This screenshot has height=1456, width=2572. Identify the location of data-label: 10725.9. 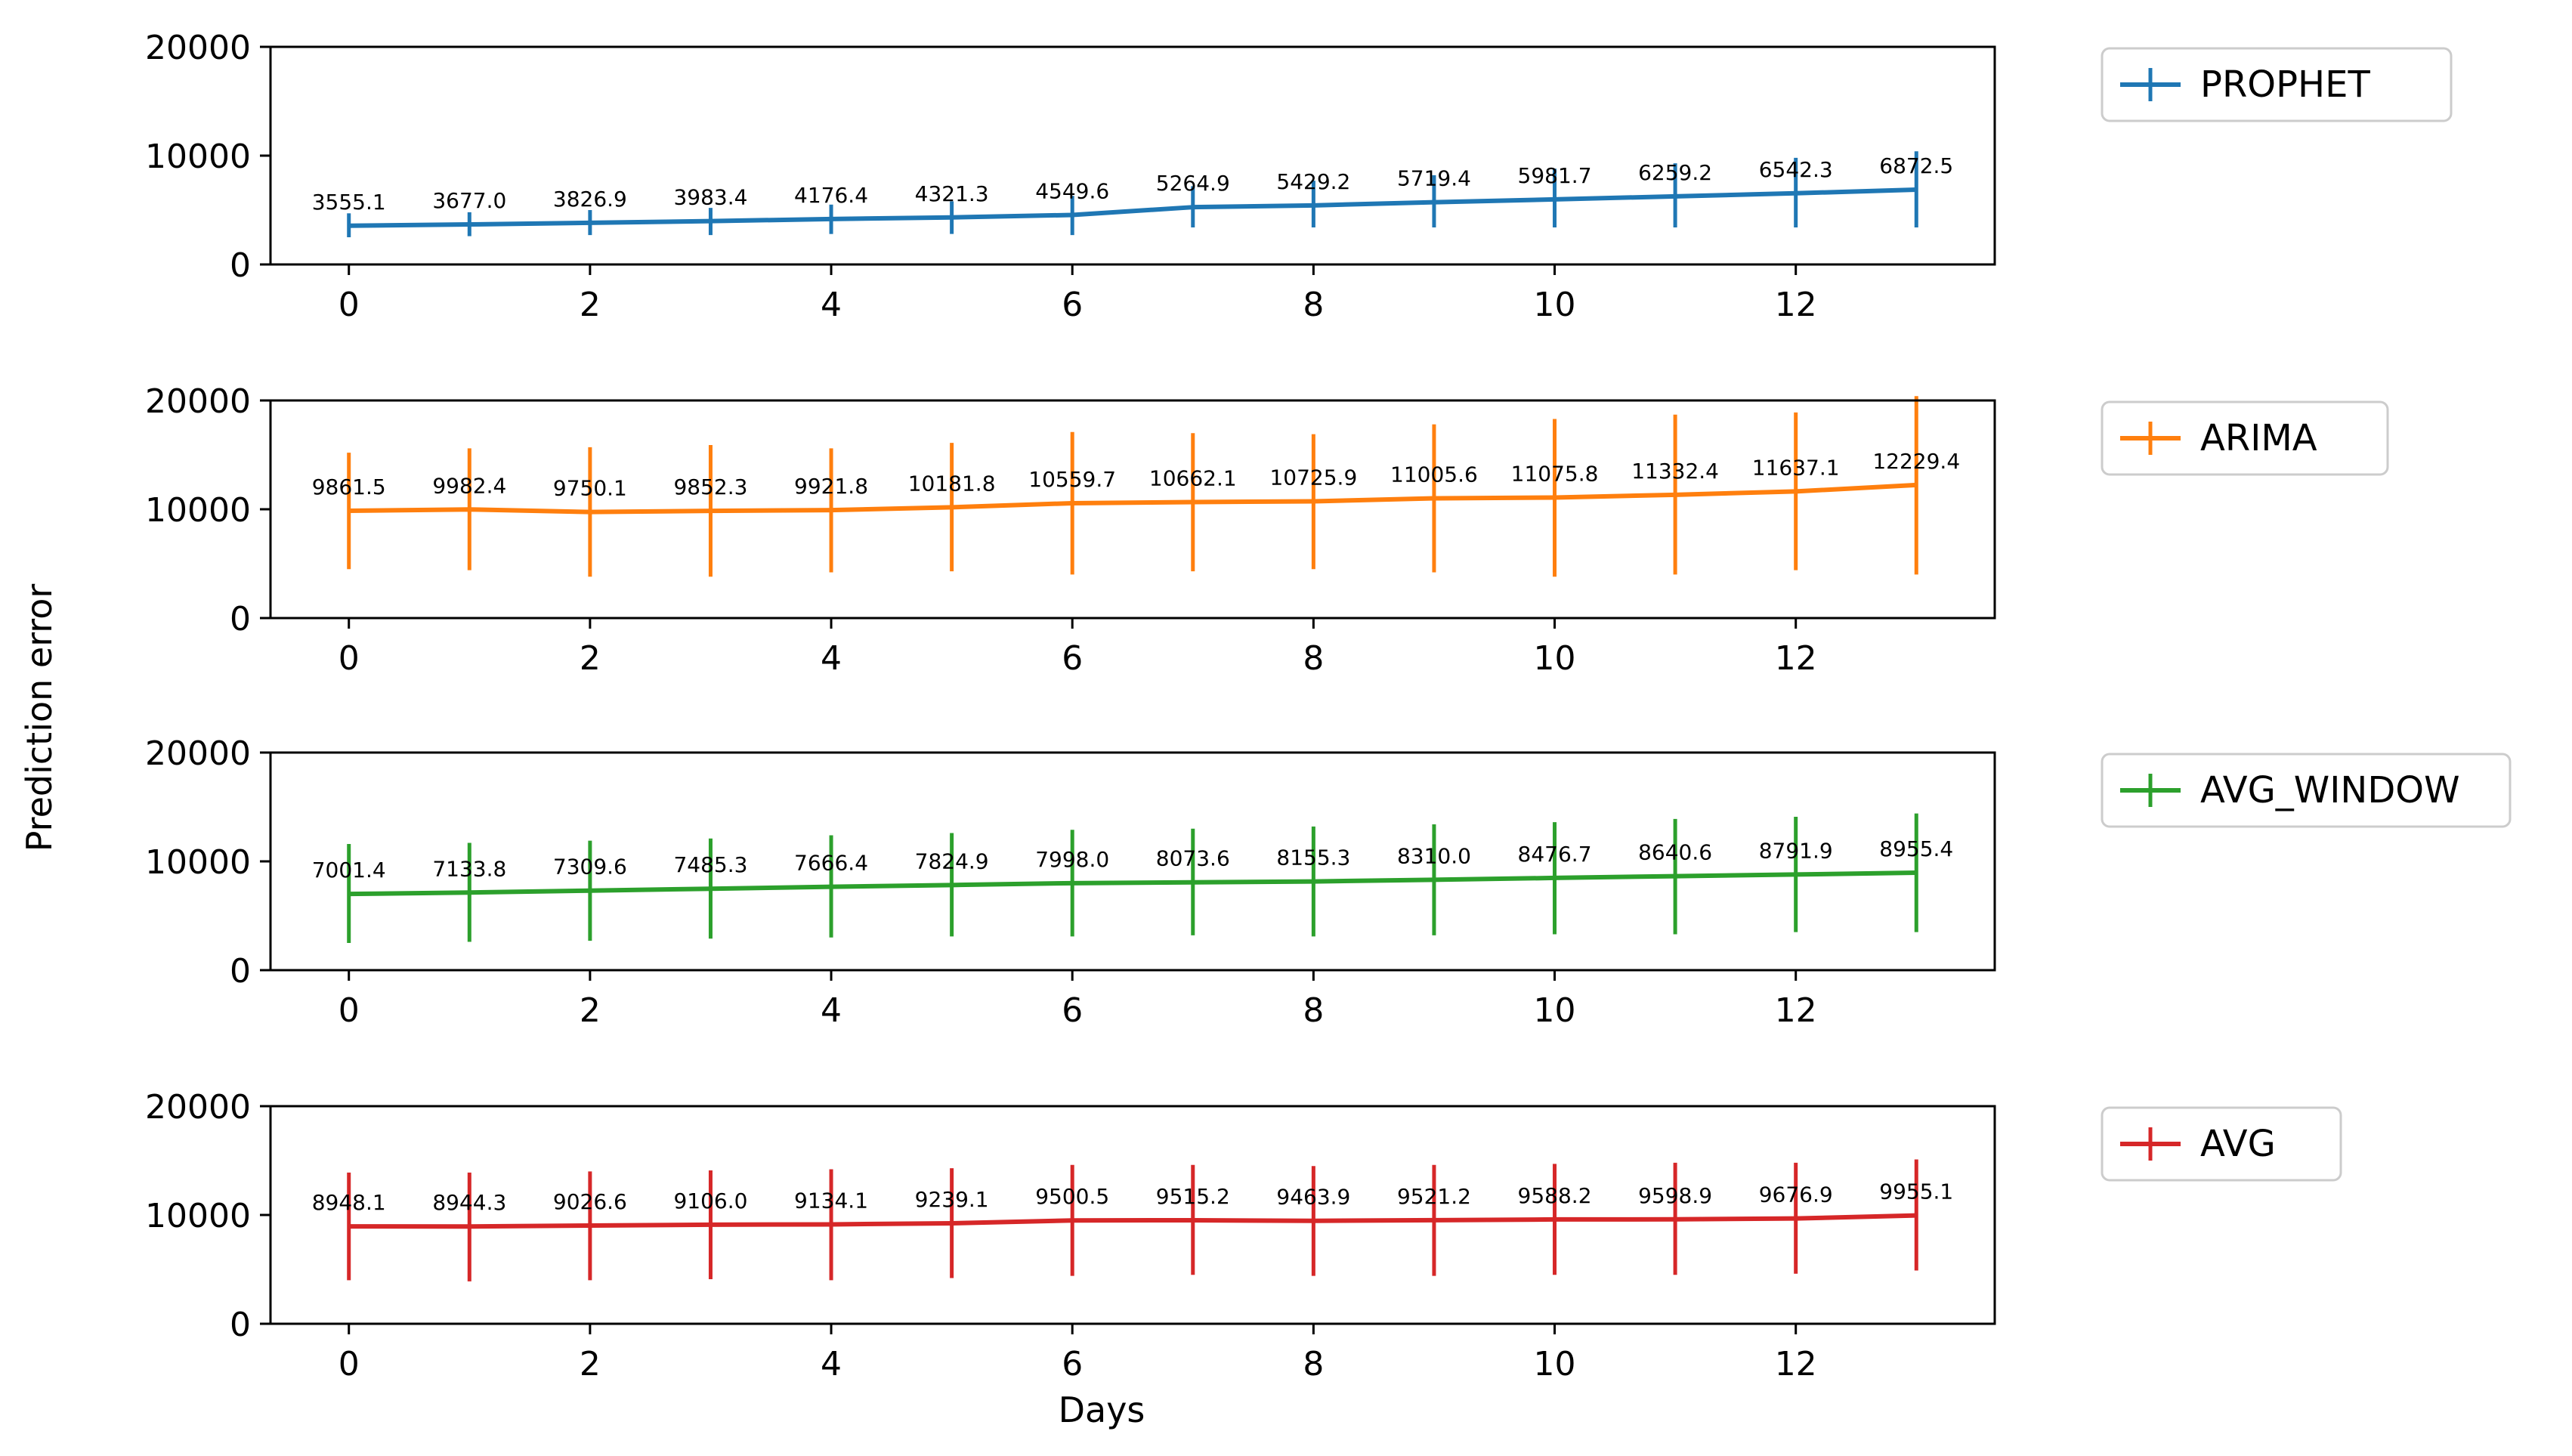
(1313, 477).